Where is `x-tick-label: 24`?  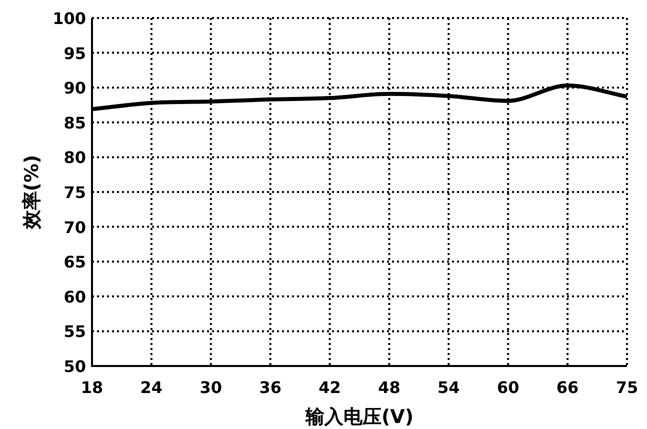
x-tick-label: 24 is located at coordinates (151, 387).